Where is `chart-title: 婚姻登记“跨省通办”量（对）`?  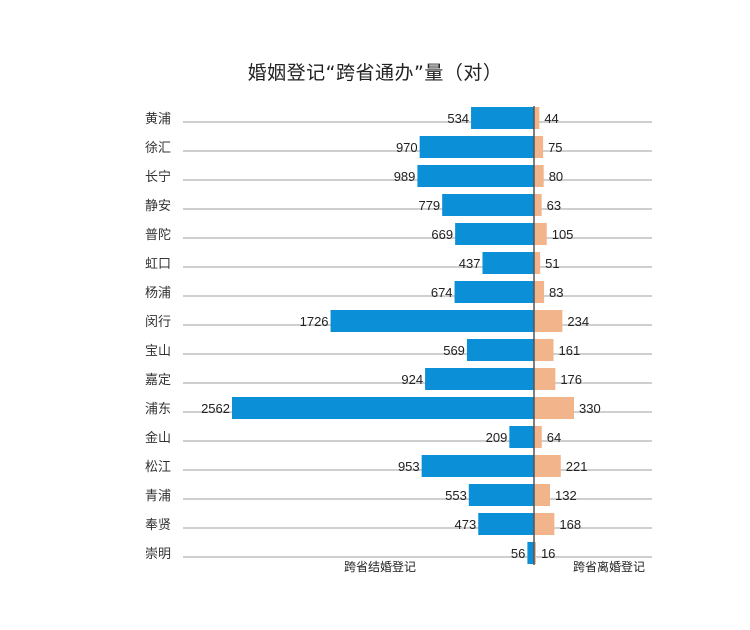 chart-title: 婚姻登记“跨省通办”量（对） is located at coordinates (375, 73).